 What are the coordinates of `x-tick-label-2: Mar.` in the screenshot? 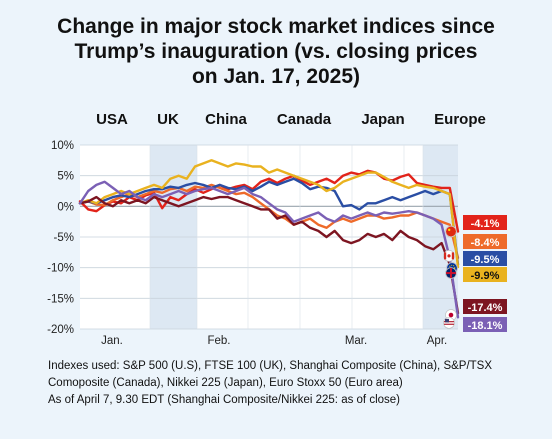 It's located at (356, 341).